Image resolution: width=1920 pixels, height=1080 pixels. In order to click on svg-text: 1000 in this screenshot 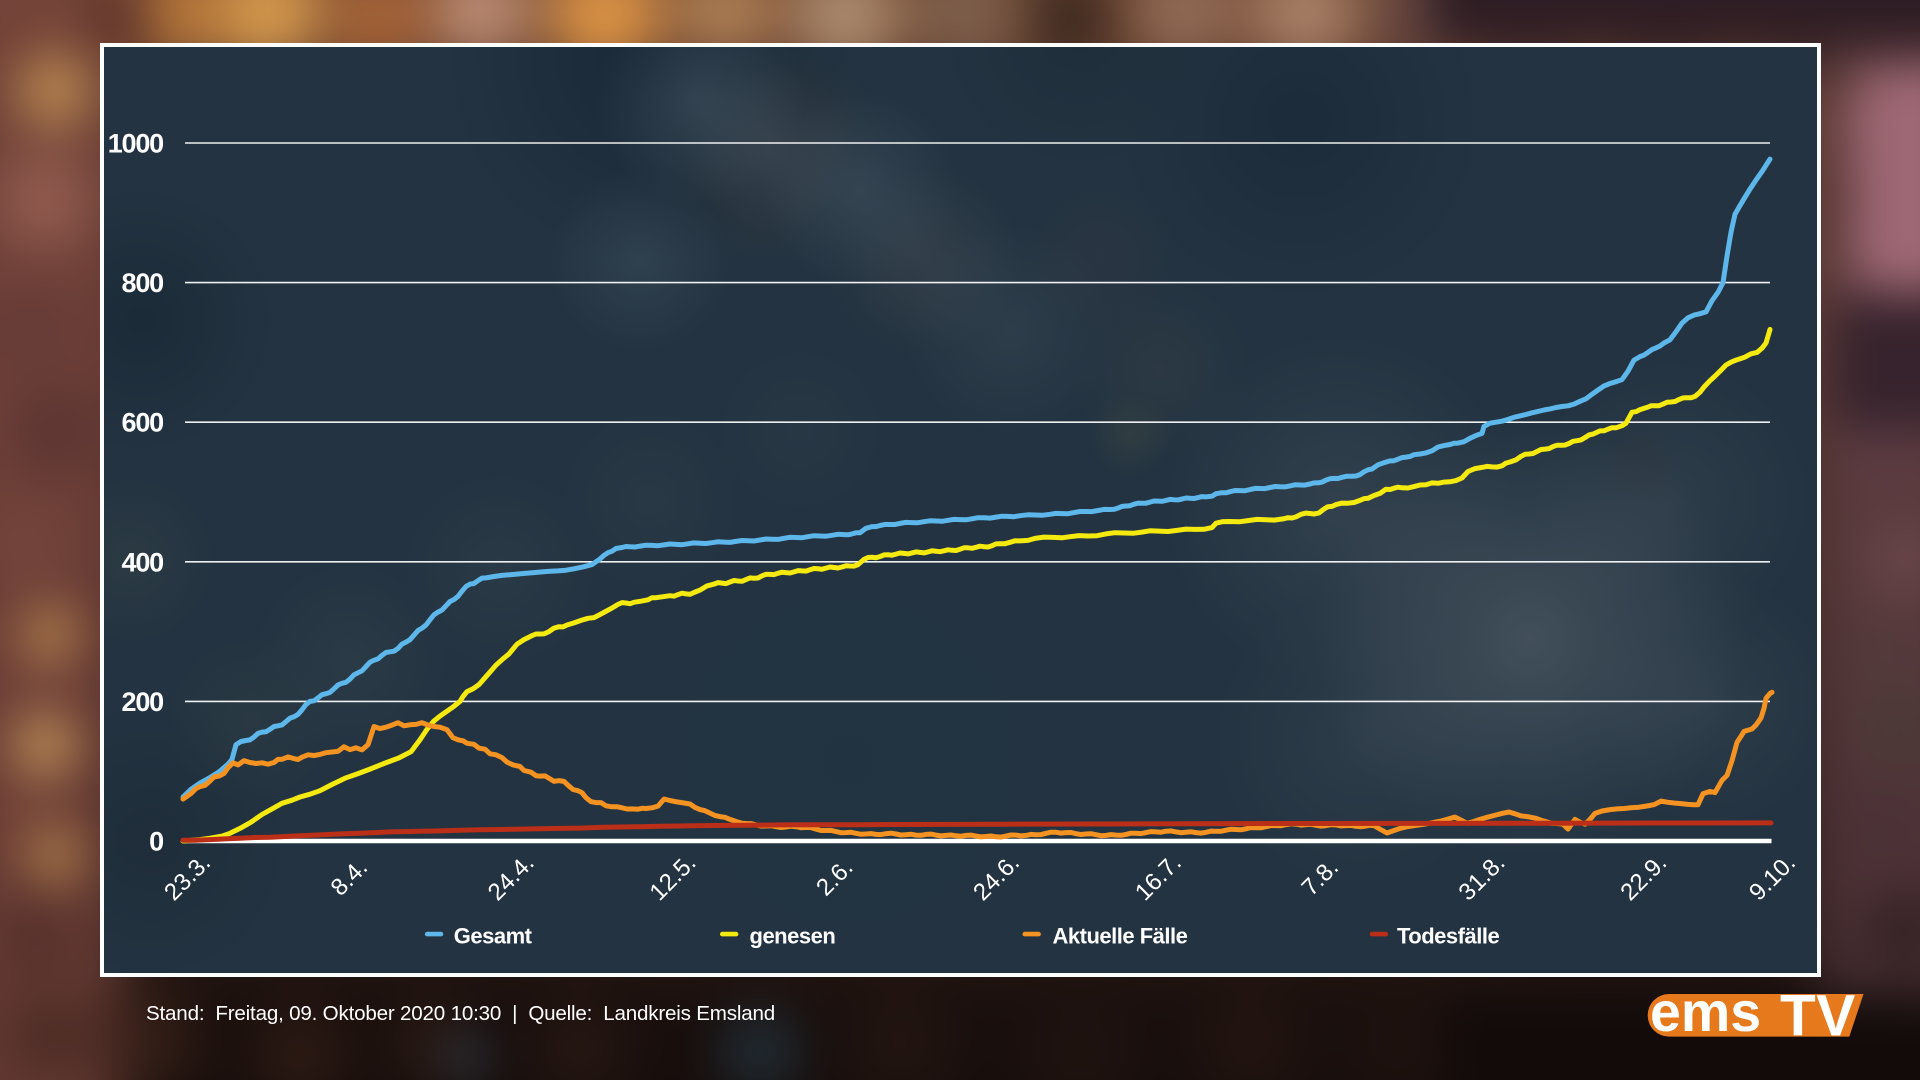, I will do `click(135, 144)`.